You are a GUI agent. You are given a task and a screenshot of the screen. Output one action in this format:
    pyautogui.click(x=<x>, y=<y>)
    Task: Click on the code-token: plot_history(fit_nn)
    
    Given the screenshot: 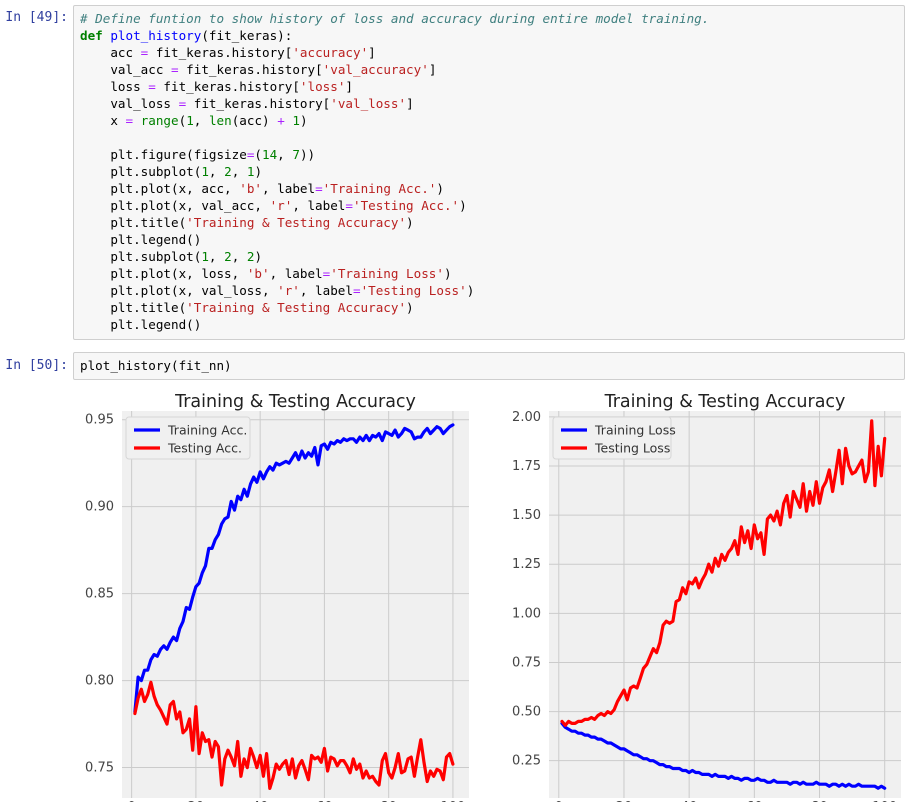 What is the action you would take?
    pyautogui.click(x=156, y=365)
    